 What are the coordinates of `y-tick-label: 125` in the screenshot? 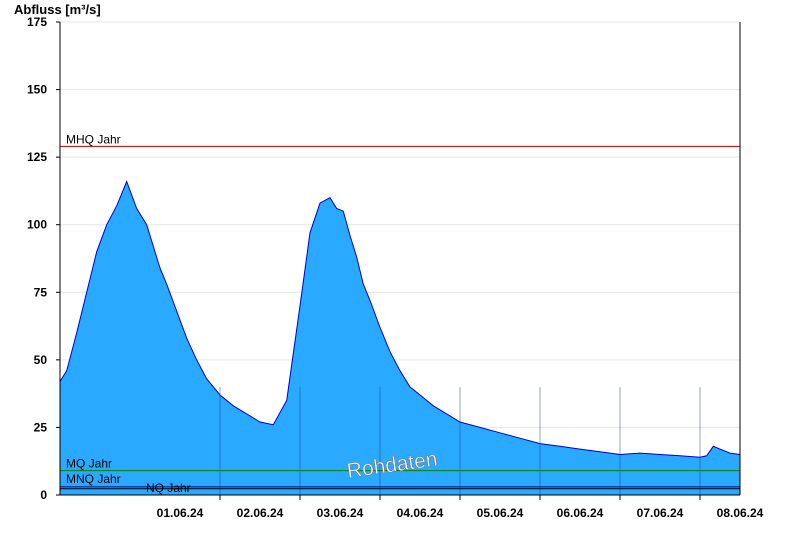 It's located at (37, 157).